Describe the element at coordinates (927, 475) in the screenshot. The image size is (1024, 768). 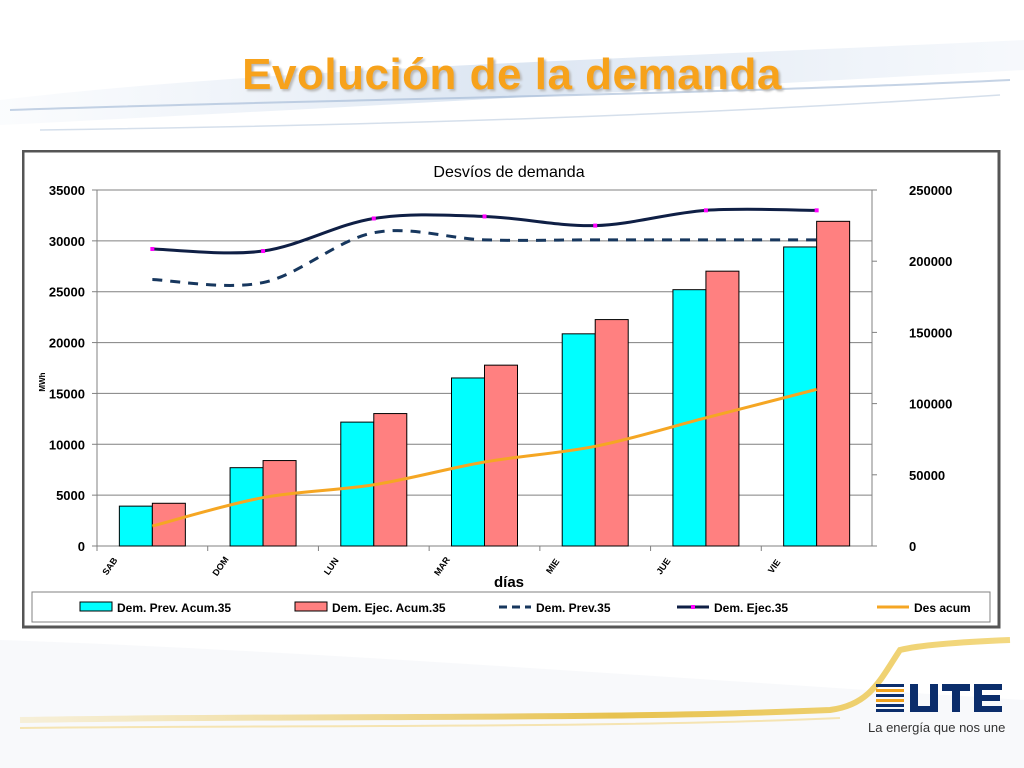
I see `right-tick-label: 50000` at that location.